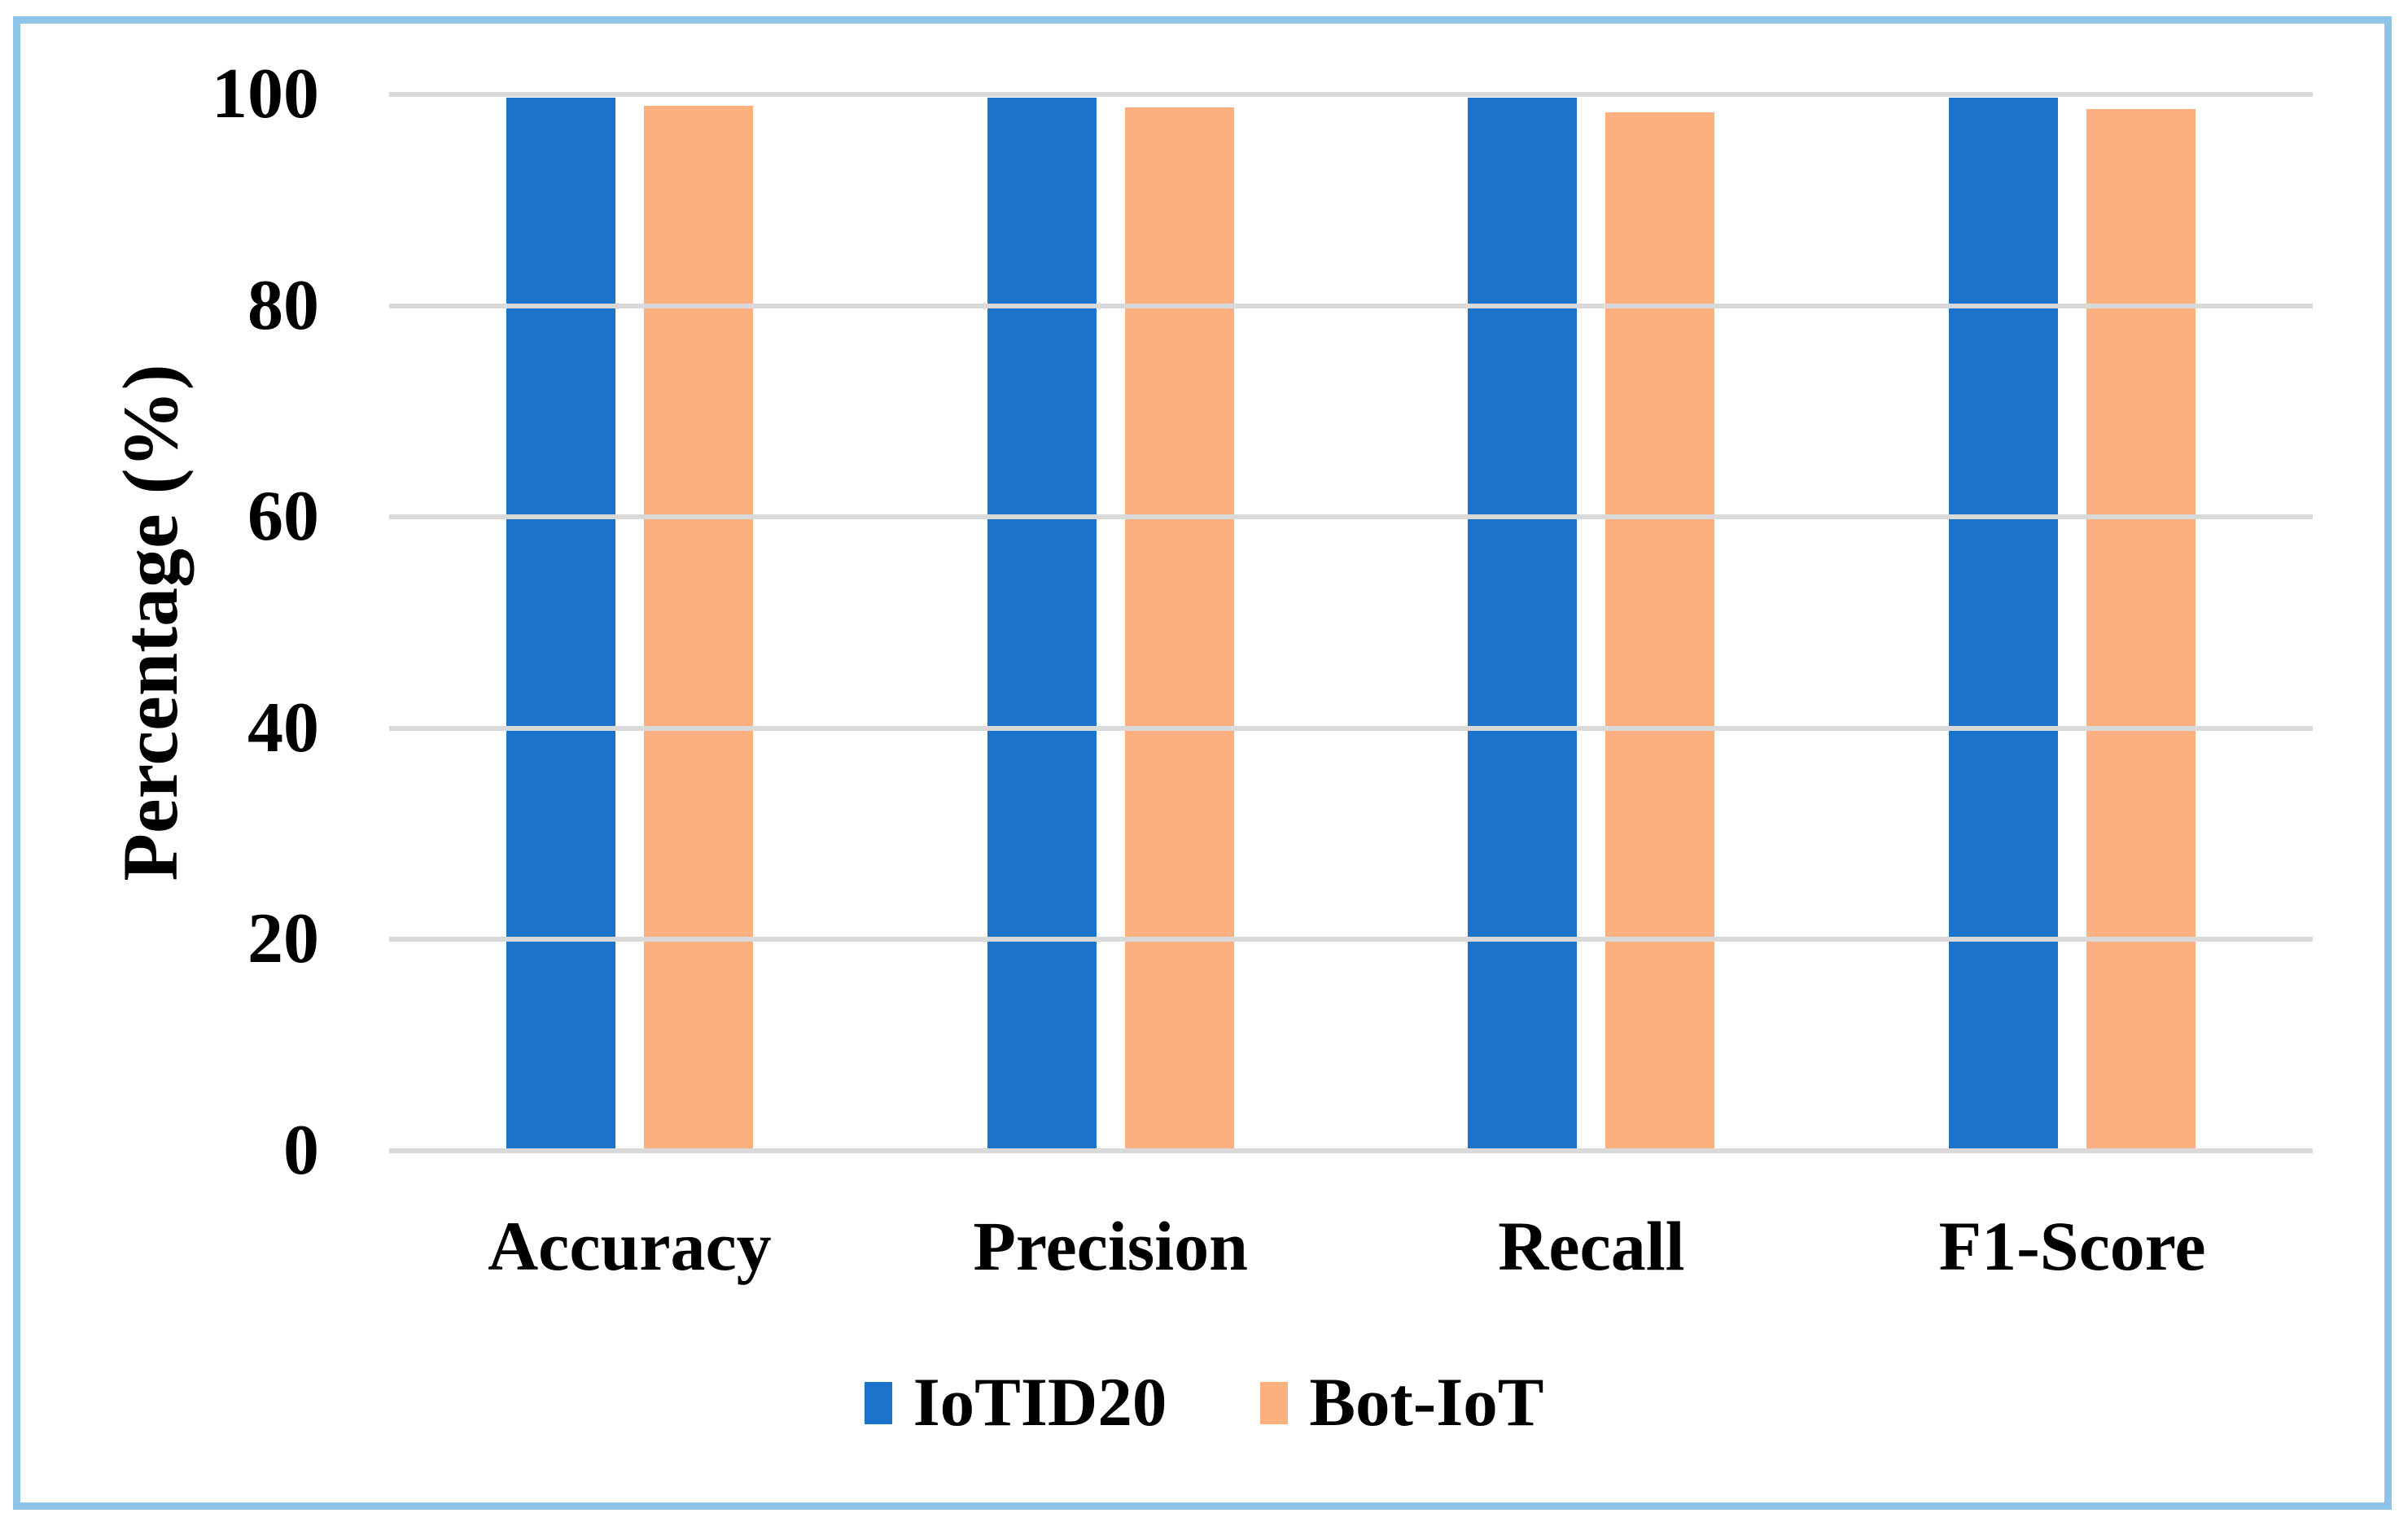  Describe the element at coordinates (2004, 624) in the screenshot. I see `bar-iotid20-f1-score` at that location.